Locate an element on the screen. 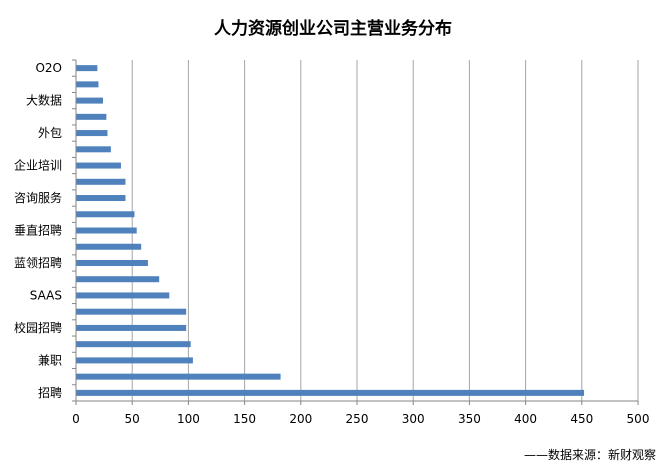  category-label: 企业培训 is located at coordinates (38, 165).